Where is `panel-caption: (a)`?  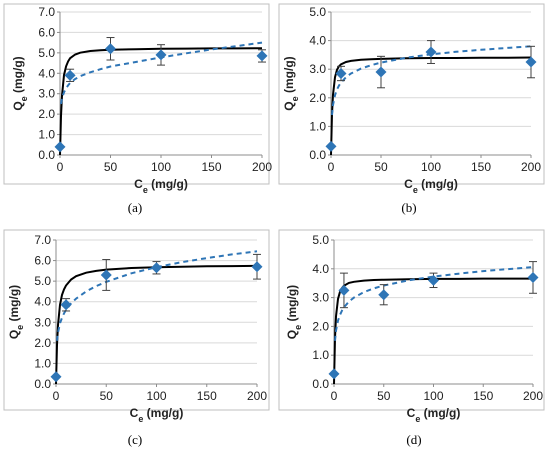
panel-caption: (a) is located at coordinates (135, 207).